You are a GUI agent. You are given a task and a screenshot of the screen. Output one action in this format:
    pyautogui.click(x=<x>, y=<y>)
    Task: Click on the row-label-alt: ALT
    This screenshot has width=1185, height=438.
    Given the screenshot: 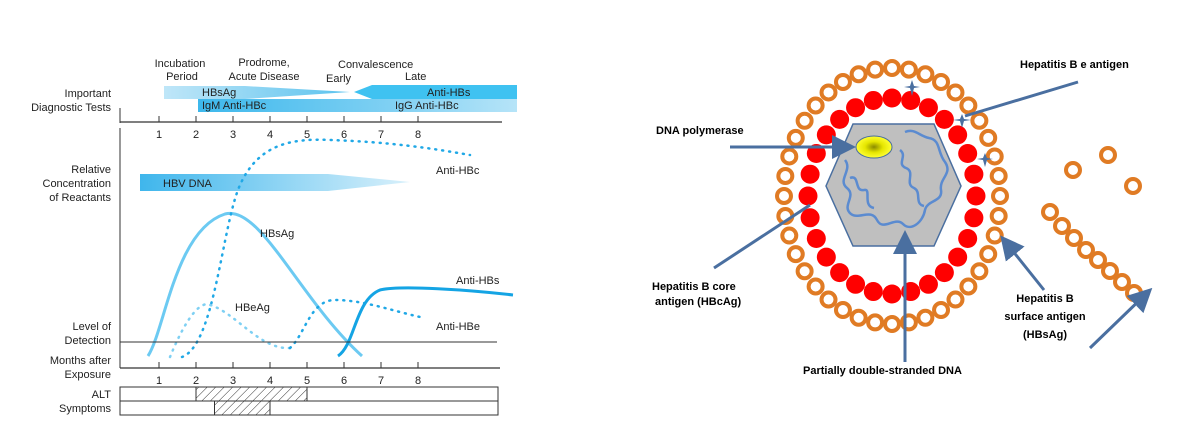 What is the action you would take?
    pyautogui.click(x=102, y=395)
    